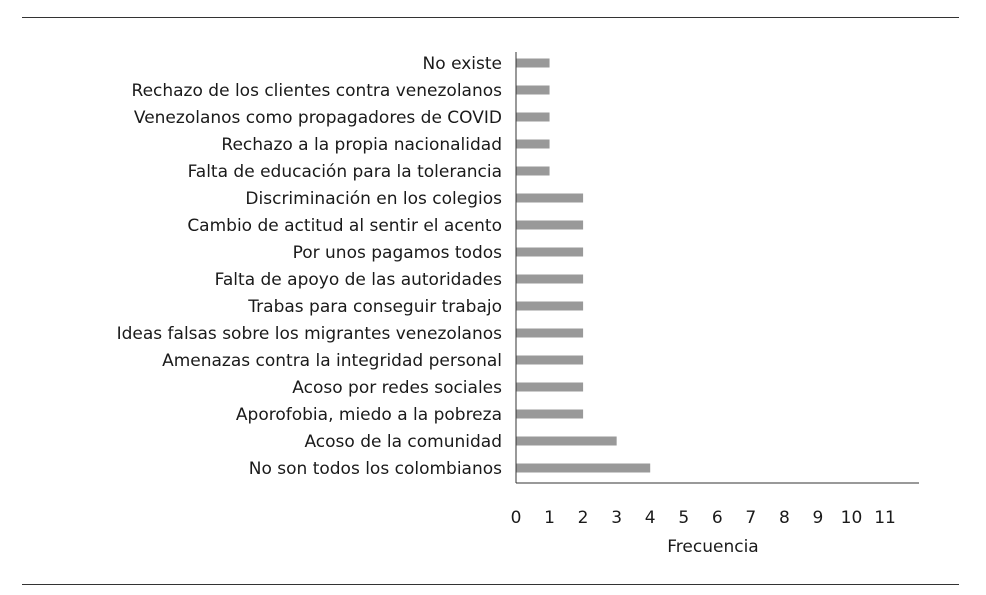 The height and width of the screenshot is (595, 986). Describe the element at coordinates (852, 518) in the screenshot. I see `x-tick-label-10: 10` at that location.